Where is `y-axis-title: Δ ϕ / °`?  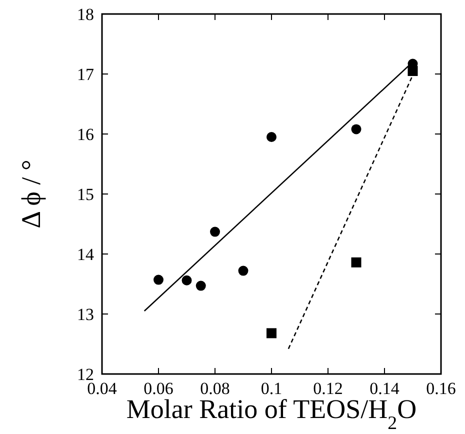
y-axis-title: Δ ϕ / ° is located at coordinates (31, 194).